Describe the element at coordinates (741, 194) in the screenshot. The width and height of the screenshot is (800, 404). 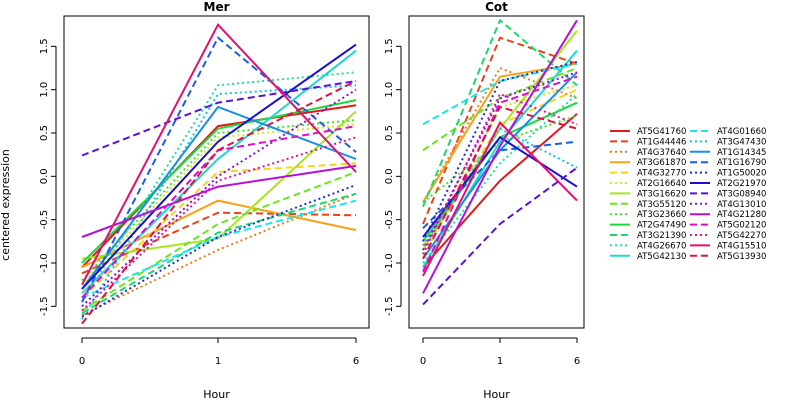
I see `legend-label: AT3G08940` at that location.